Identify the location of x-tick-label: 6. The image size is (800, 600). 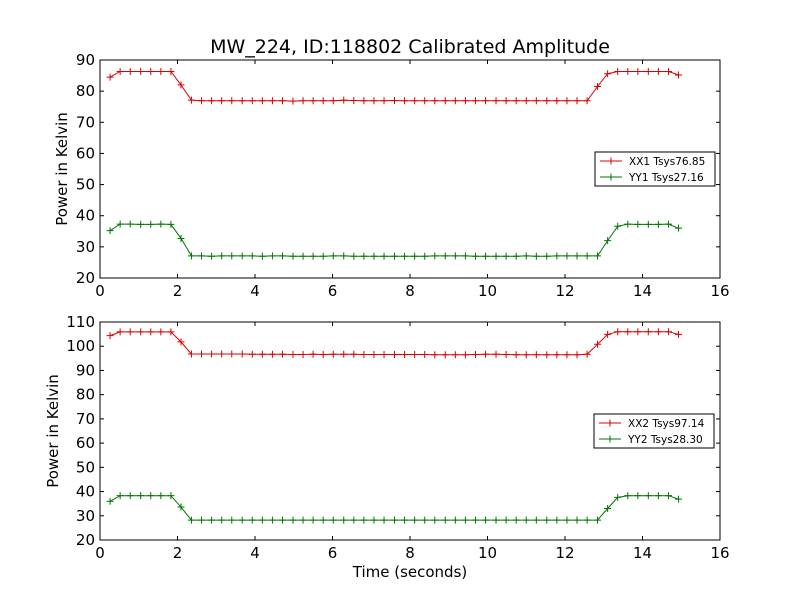
(333, 291).